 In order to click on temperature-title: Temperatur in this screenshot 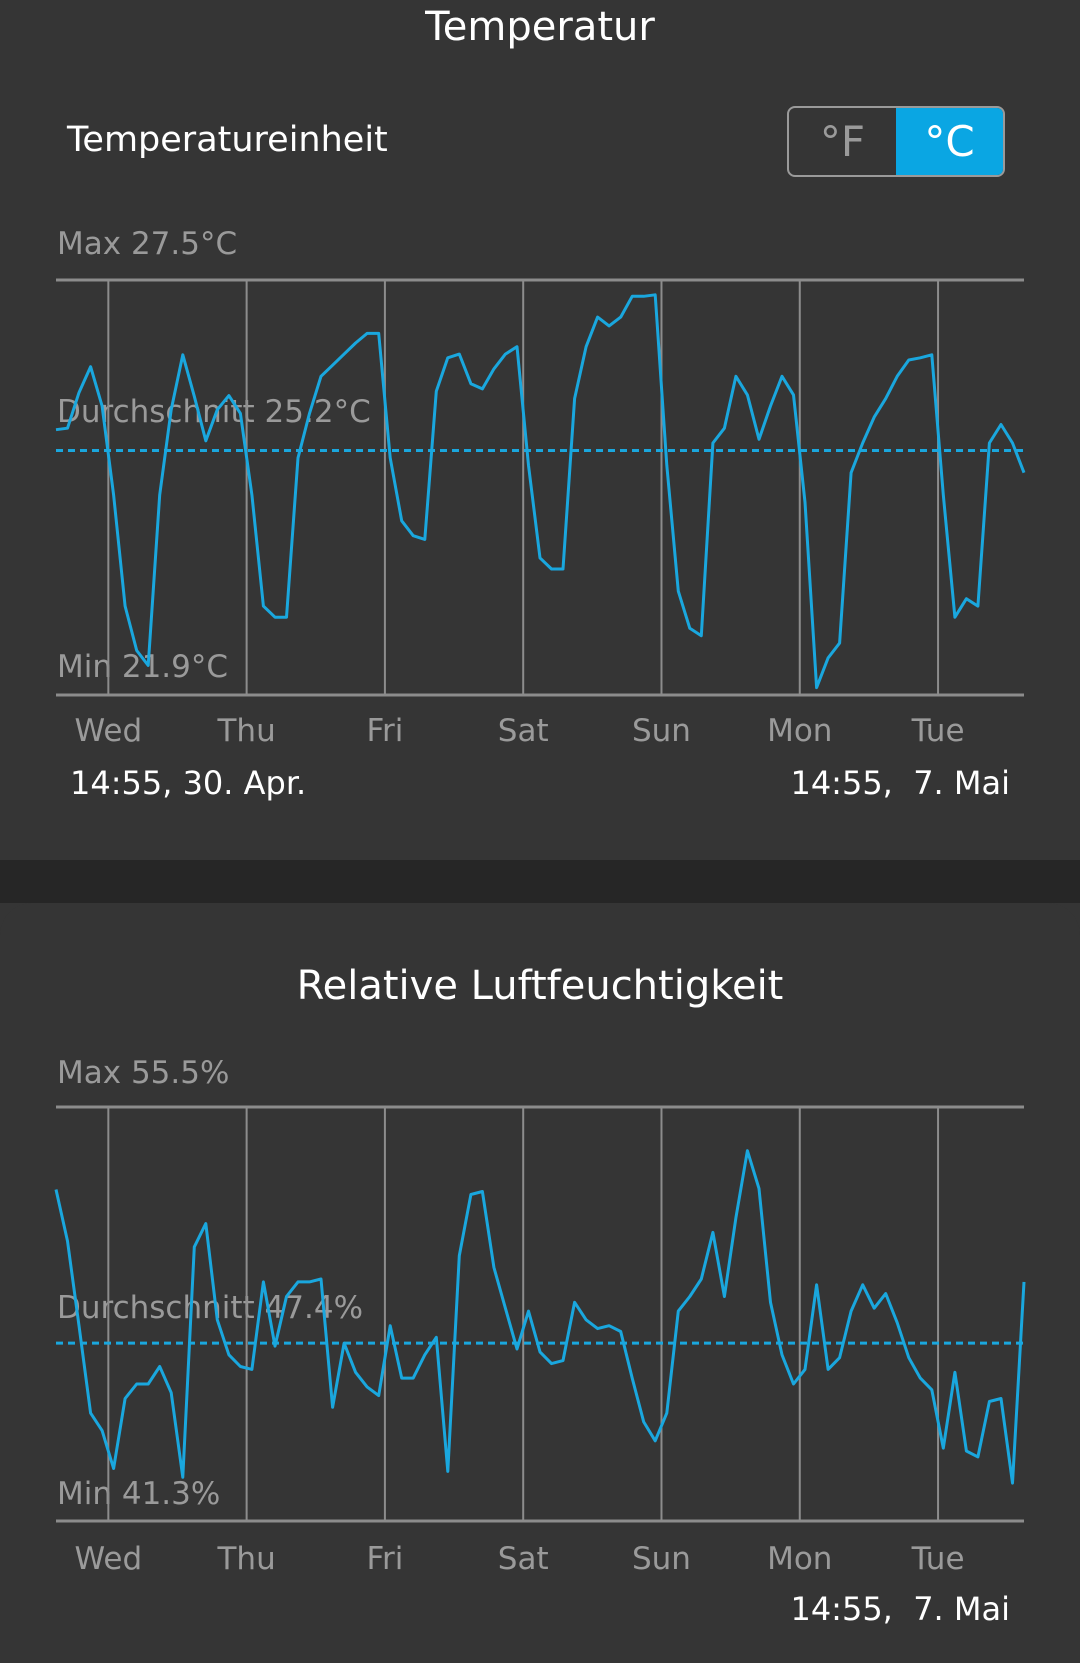, I will do `click(540, 27)`.